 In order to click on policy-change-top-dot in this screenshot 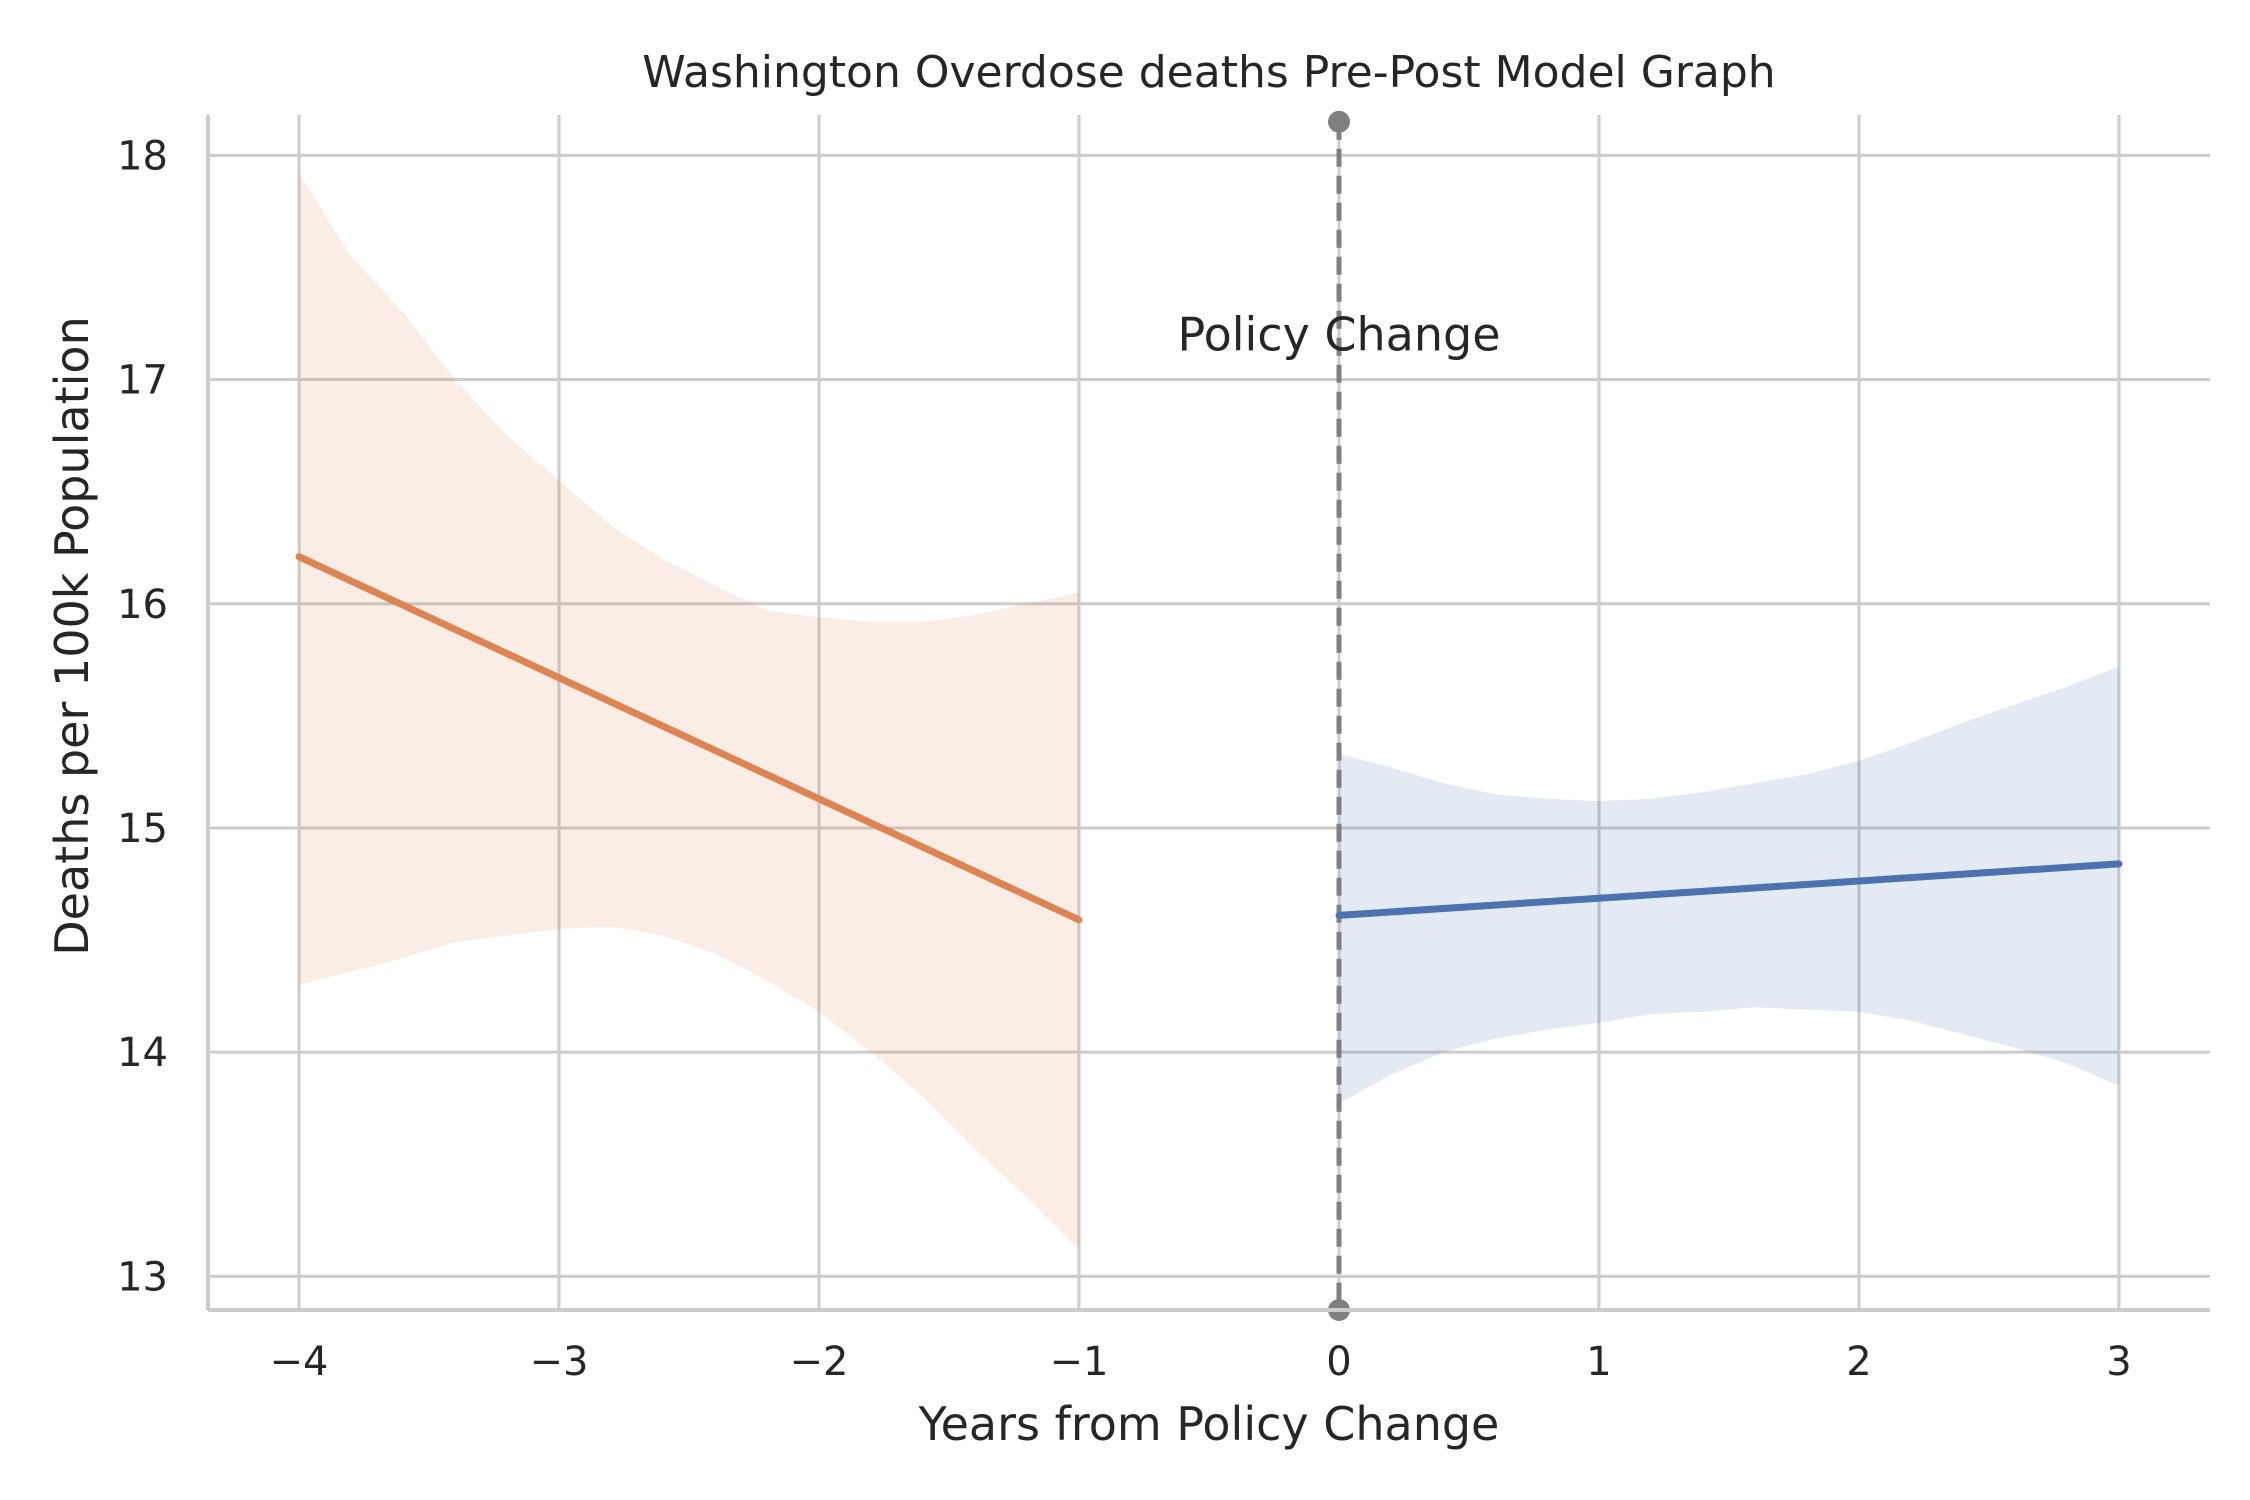, I will do `click(1339, 121)`.